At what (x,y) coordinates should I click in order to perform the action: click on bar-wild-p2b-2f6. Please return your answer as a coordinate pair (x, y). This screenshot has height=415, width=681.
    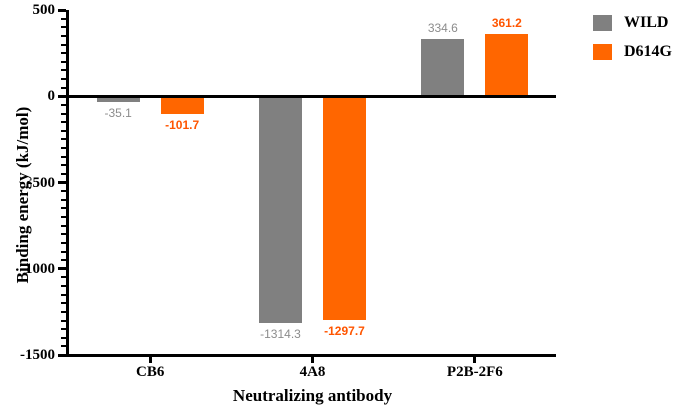
    Looking at the image, I should click on (443, 67).